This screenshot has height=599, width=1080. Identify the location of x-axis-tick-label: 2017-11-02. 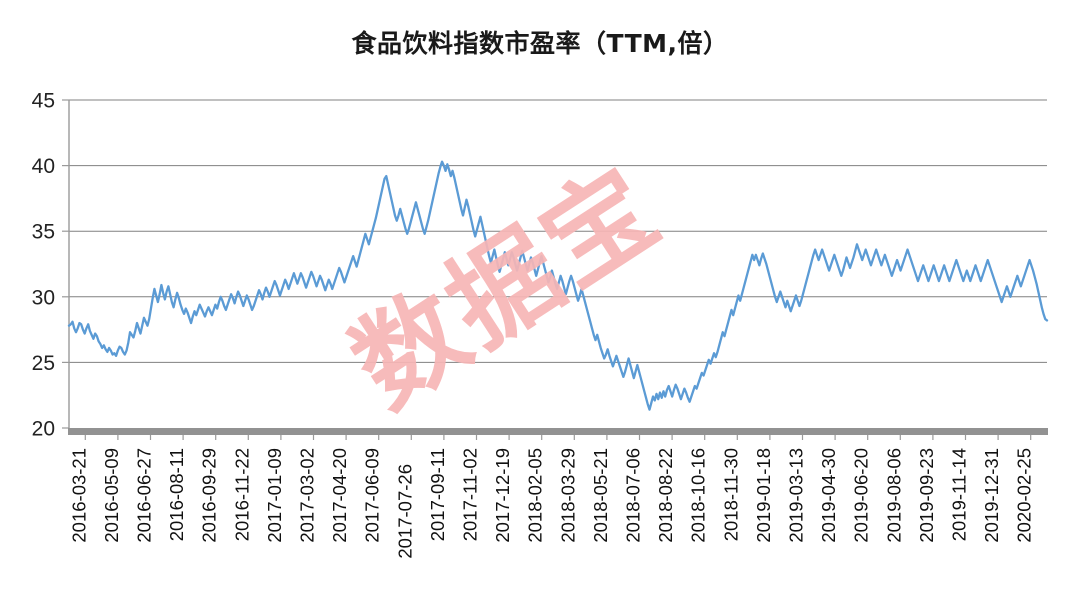
(470, 494).